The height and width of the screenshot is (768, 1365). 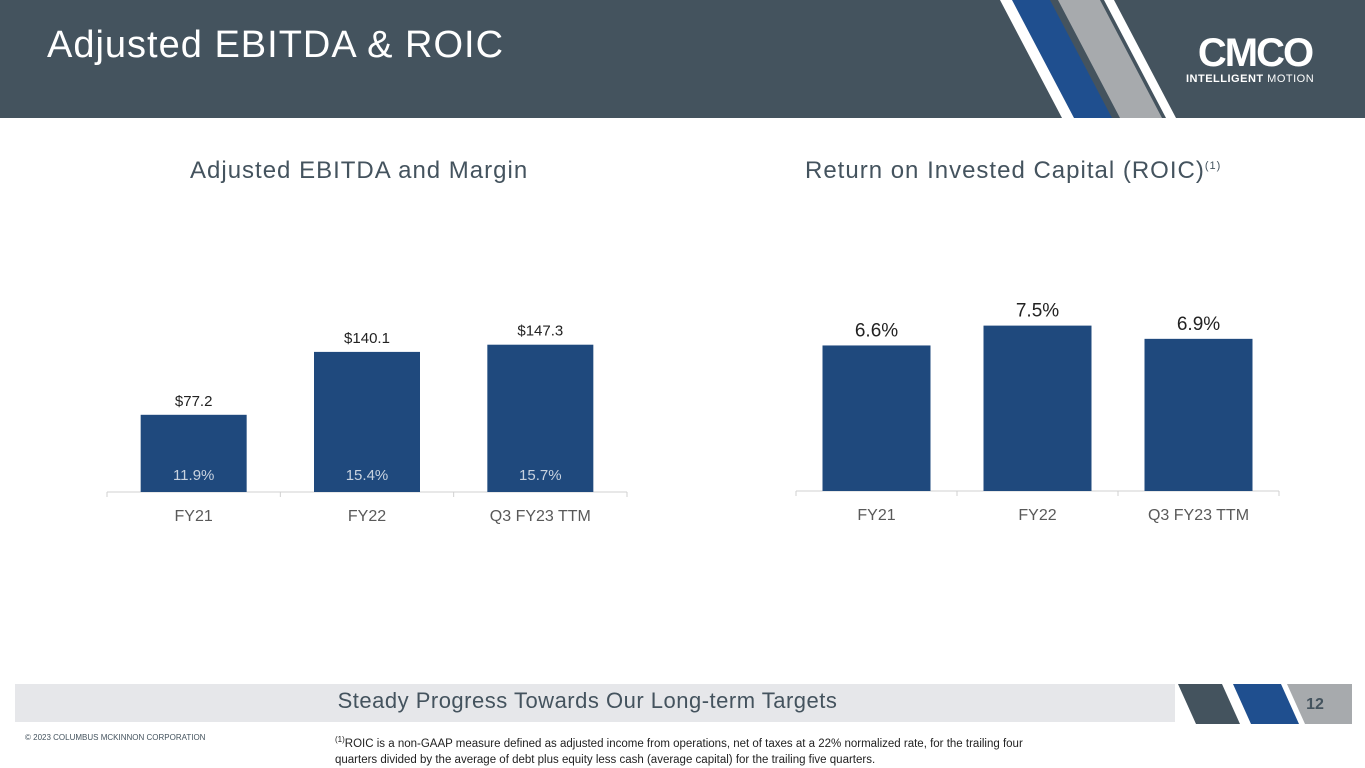 What do you see at coordinates (193, 475) in the screenshot?
I see `ebitda-margin-label: 11.9%` at bounding box center [193, 475].